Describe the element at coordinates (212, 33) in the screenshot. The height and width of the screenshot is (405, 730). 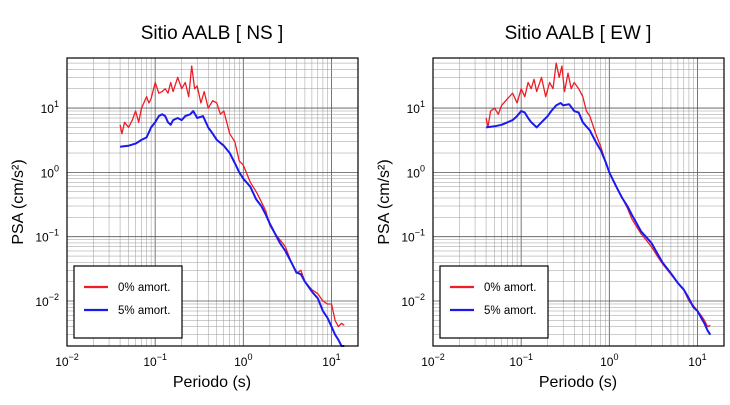
I see `chart-title: Sitio AALB [ NS ]` at that location.